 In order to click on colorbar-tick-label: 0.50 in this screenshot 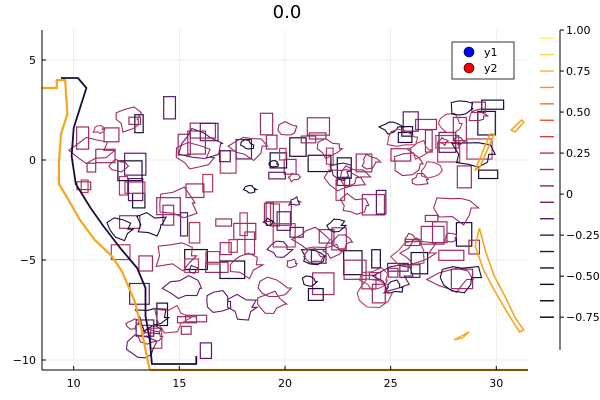, I will do `click(578, 112)`.